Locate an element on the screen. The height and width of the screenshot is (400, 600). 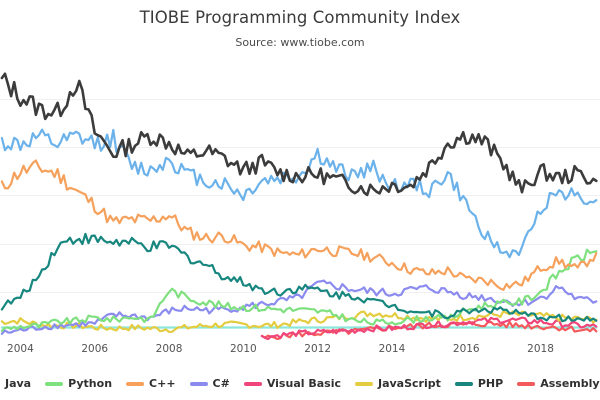
legend-item: JavaScript is located at coordinates (397, 382).